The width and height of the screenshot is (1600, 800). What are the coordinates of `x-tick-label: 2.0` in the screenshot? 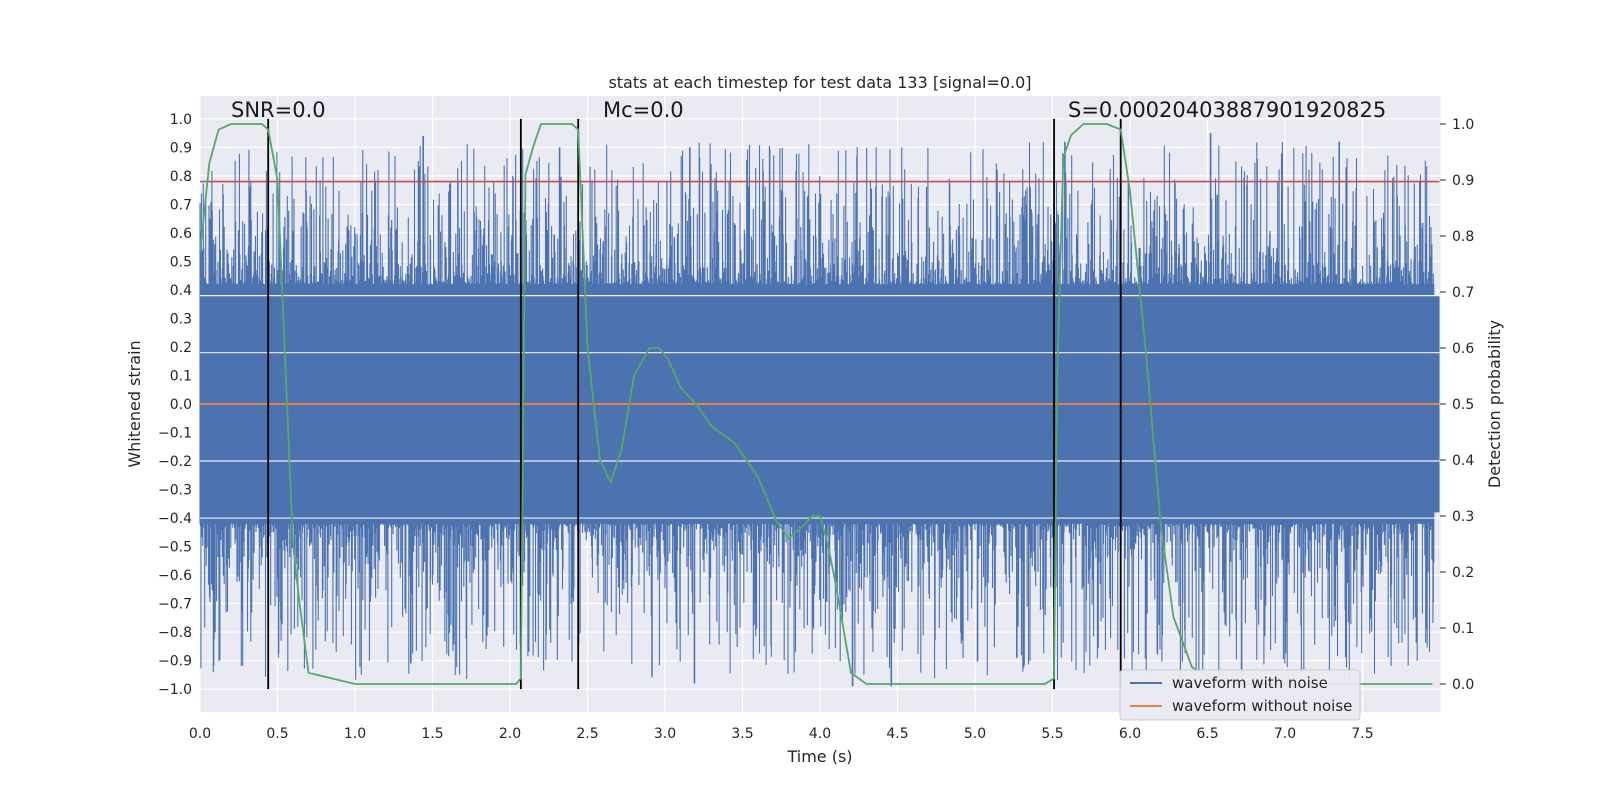 It's located at (510, 734).